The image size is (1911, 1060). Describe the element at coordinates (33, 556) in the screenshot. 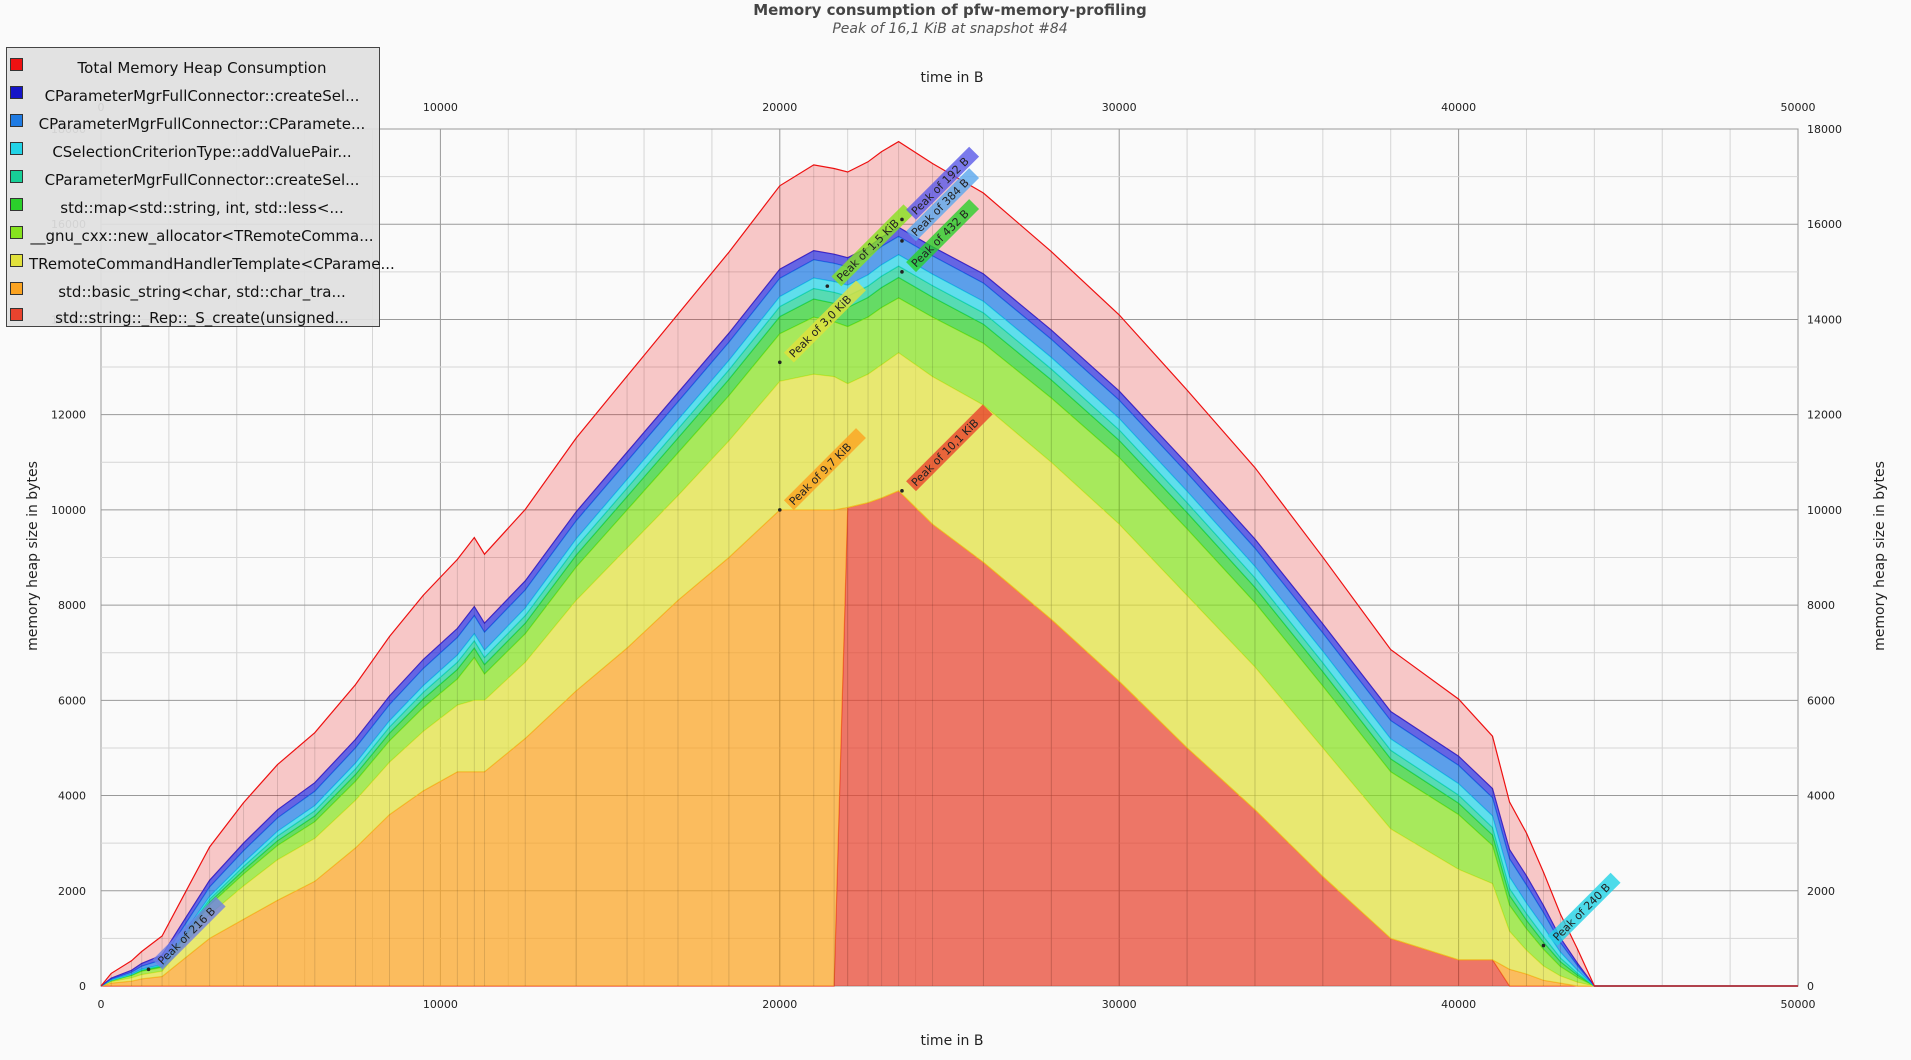

I see `y-axis-title-left: memory heap size in bytes` at that location.